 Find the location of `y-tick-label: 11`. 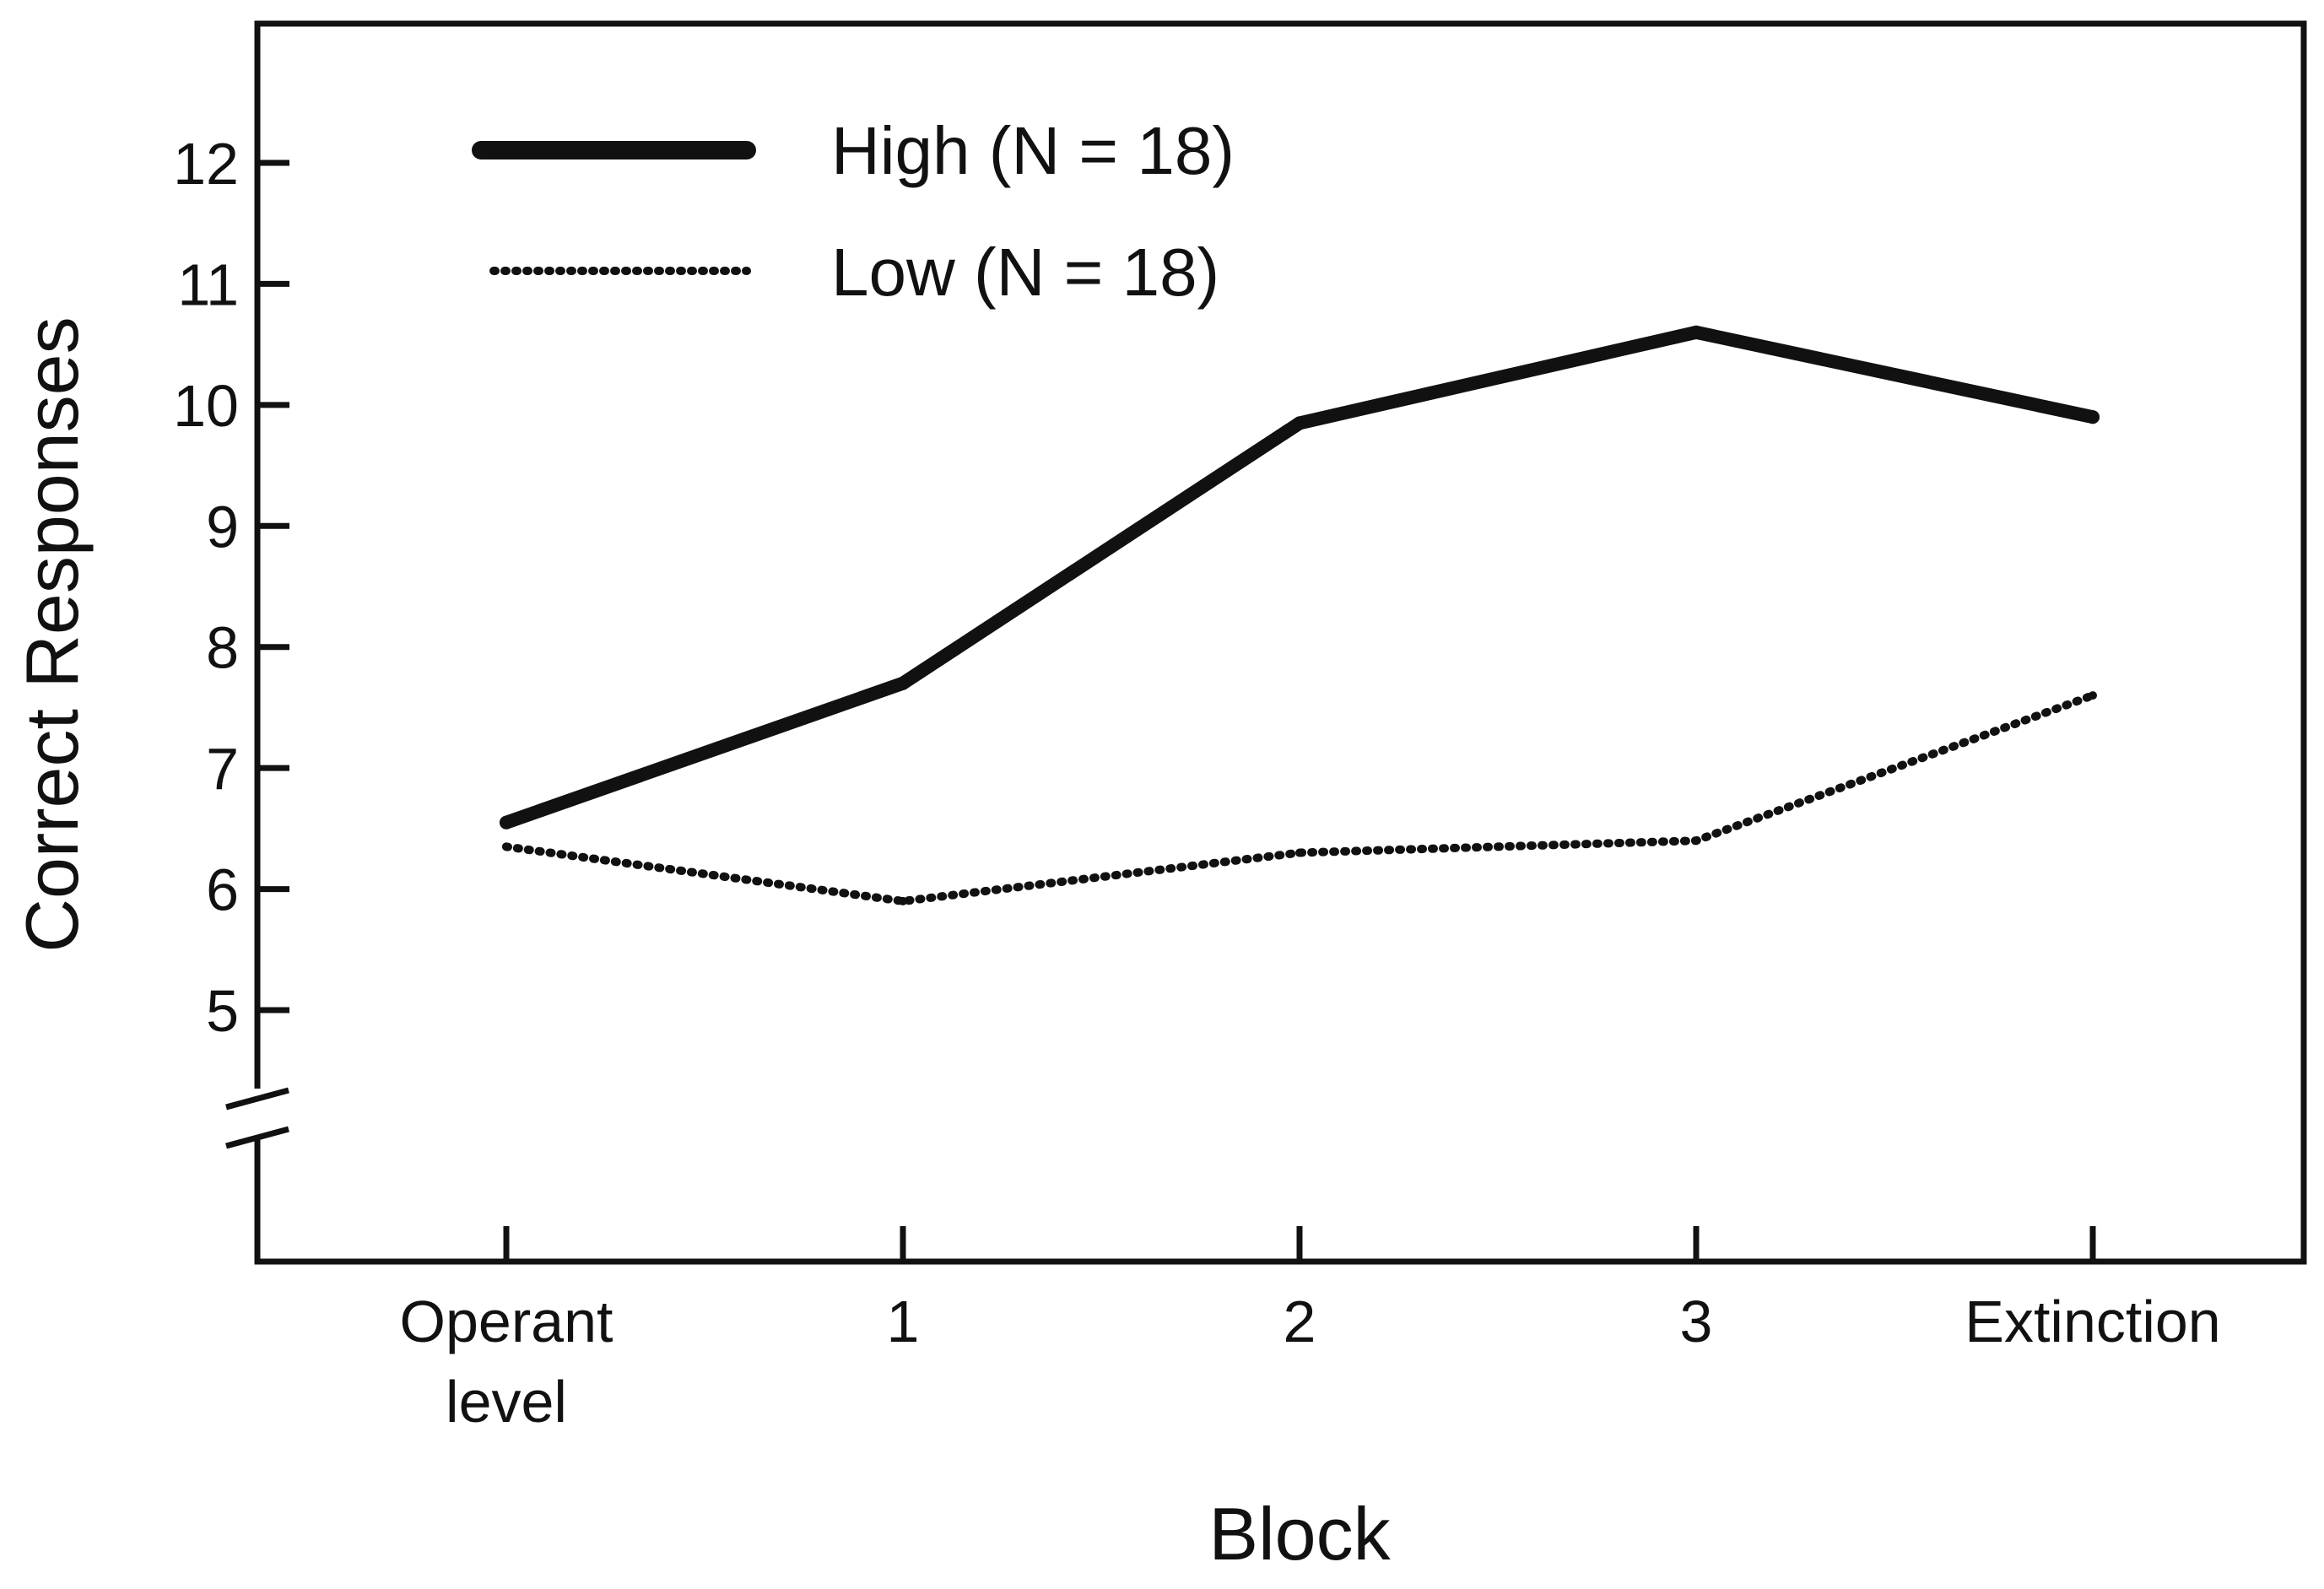

y-tick-label: 11 is located at coordinates (208, 284).